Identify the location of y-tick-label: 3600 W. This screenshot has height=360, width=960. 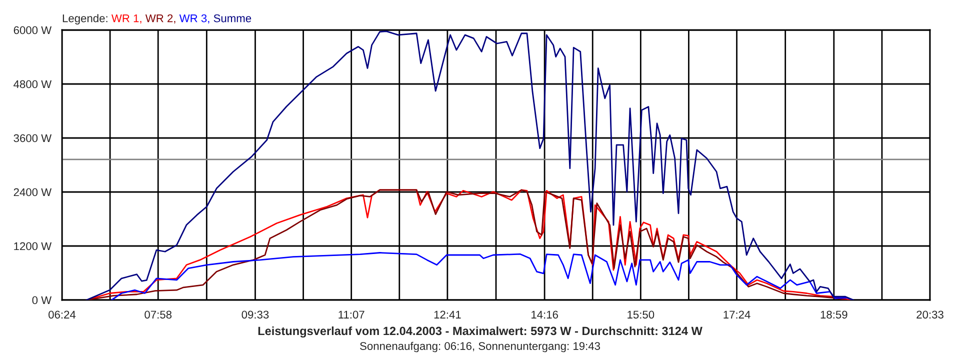
(33, 138).